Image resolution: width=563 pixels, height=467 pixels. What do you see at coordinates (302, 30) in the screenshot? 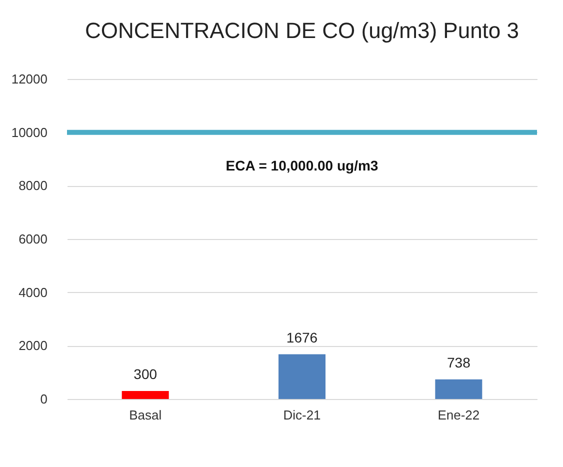
I see `chart-title: CONCENTRACION DE CO (ug/m3) Punto 3` at bounding box center [302, 30].